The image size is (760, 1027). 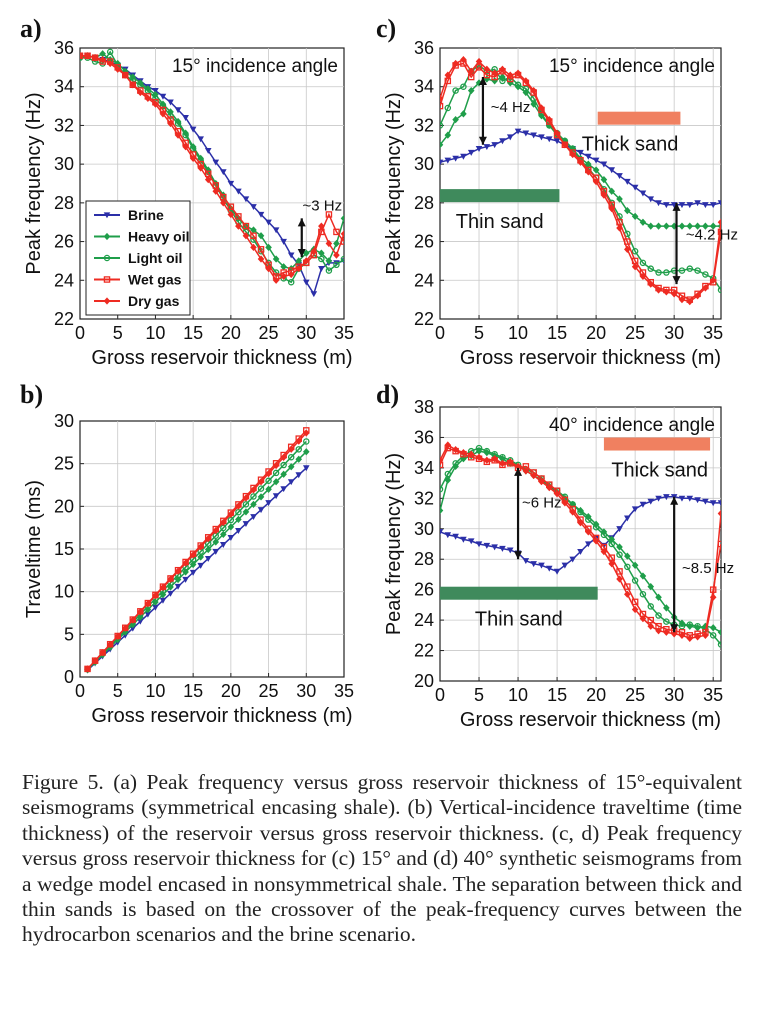 What do you see at coordinates (394, 544) in the screenshot?
I see `chart-d-y-axis-label: Peak frequency (Hz)` at bounding box center [394, 544].